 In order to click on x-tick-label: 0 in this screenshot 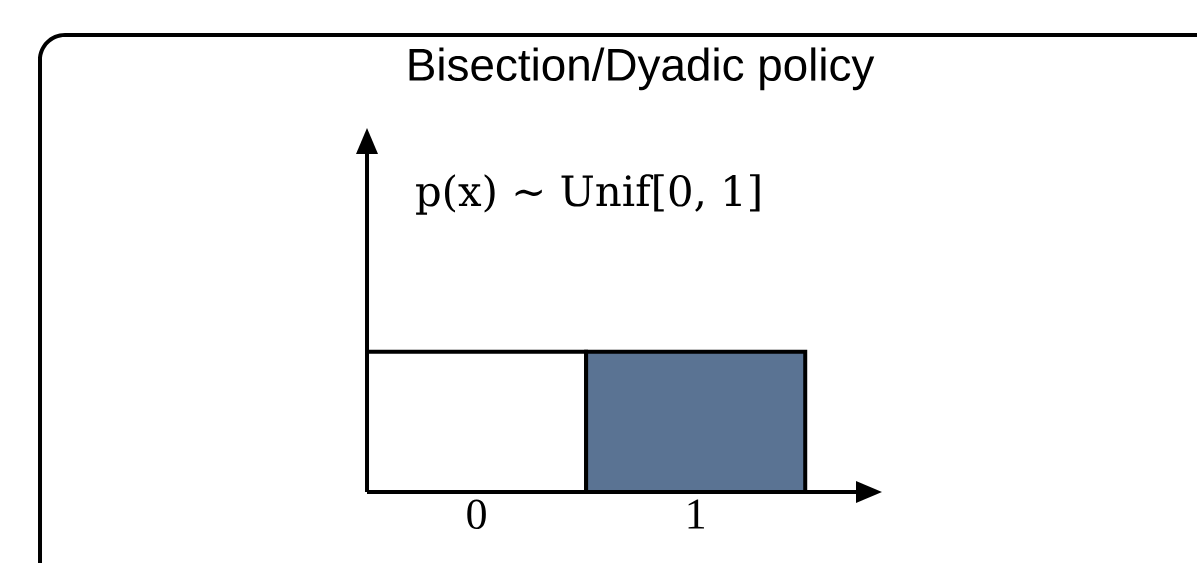, I will do `click(476, 514)`.